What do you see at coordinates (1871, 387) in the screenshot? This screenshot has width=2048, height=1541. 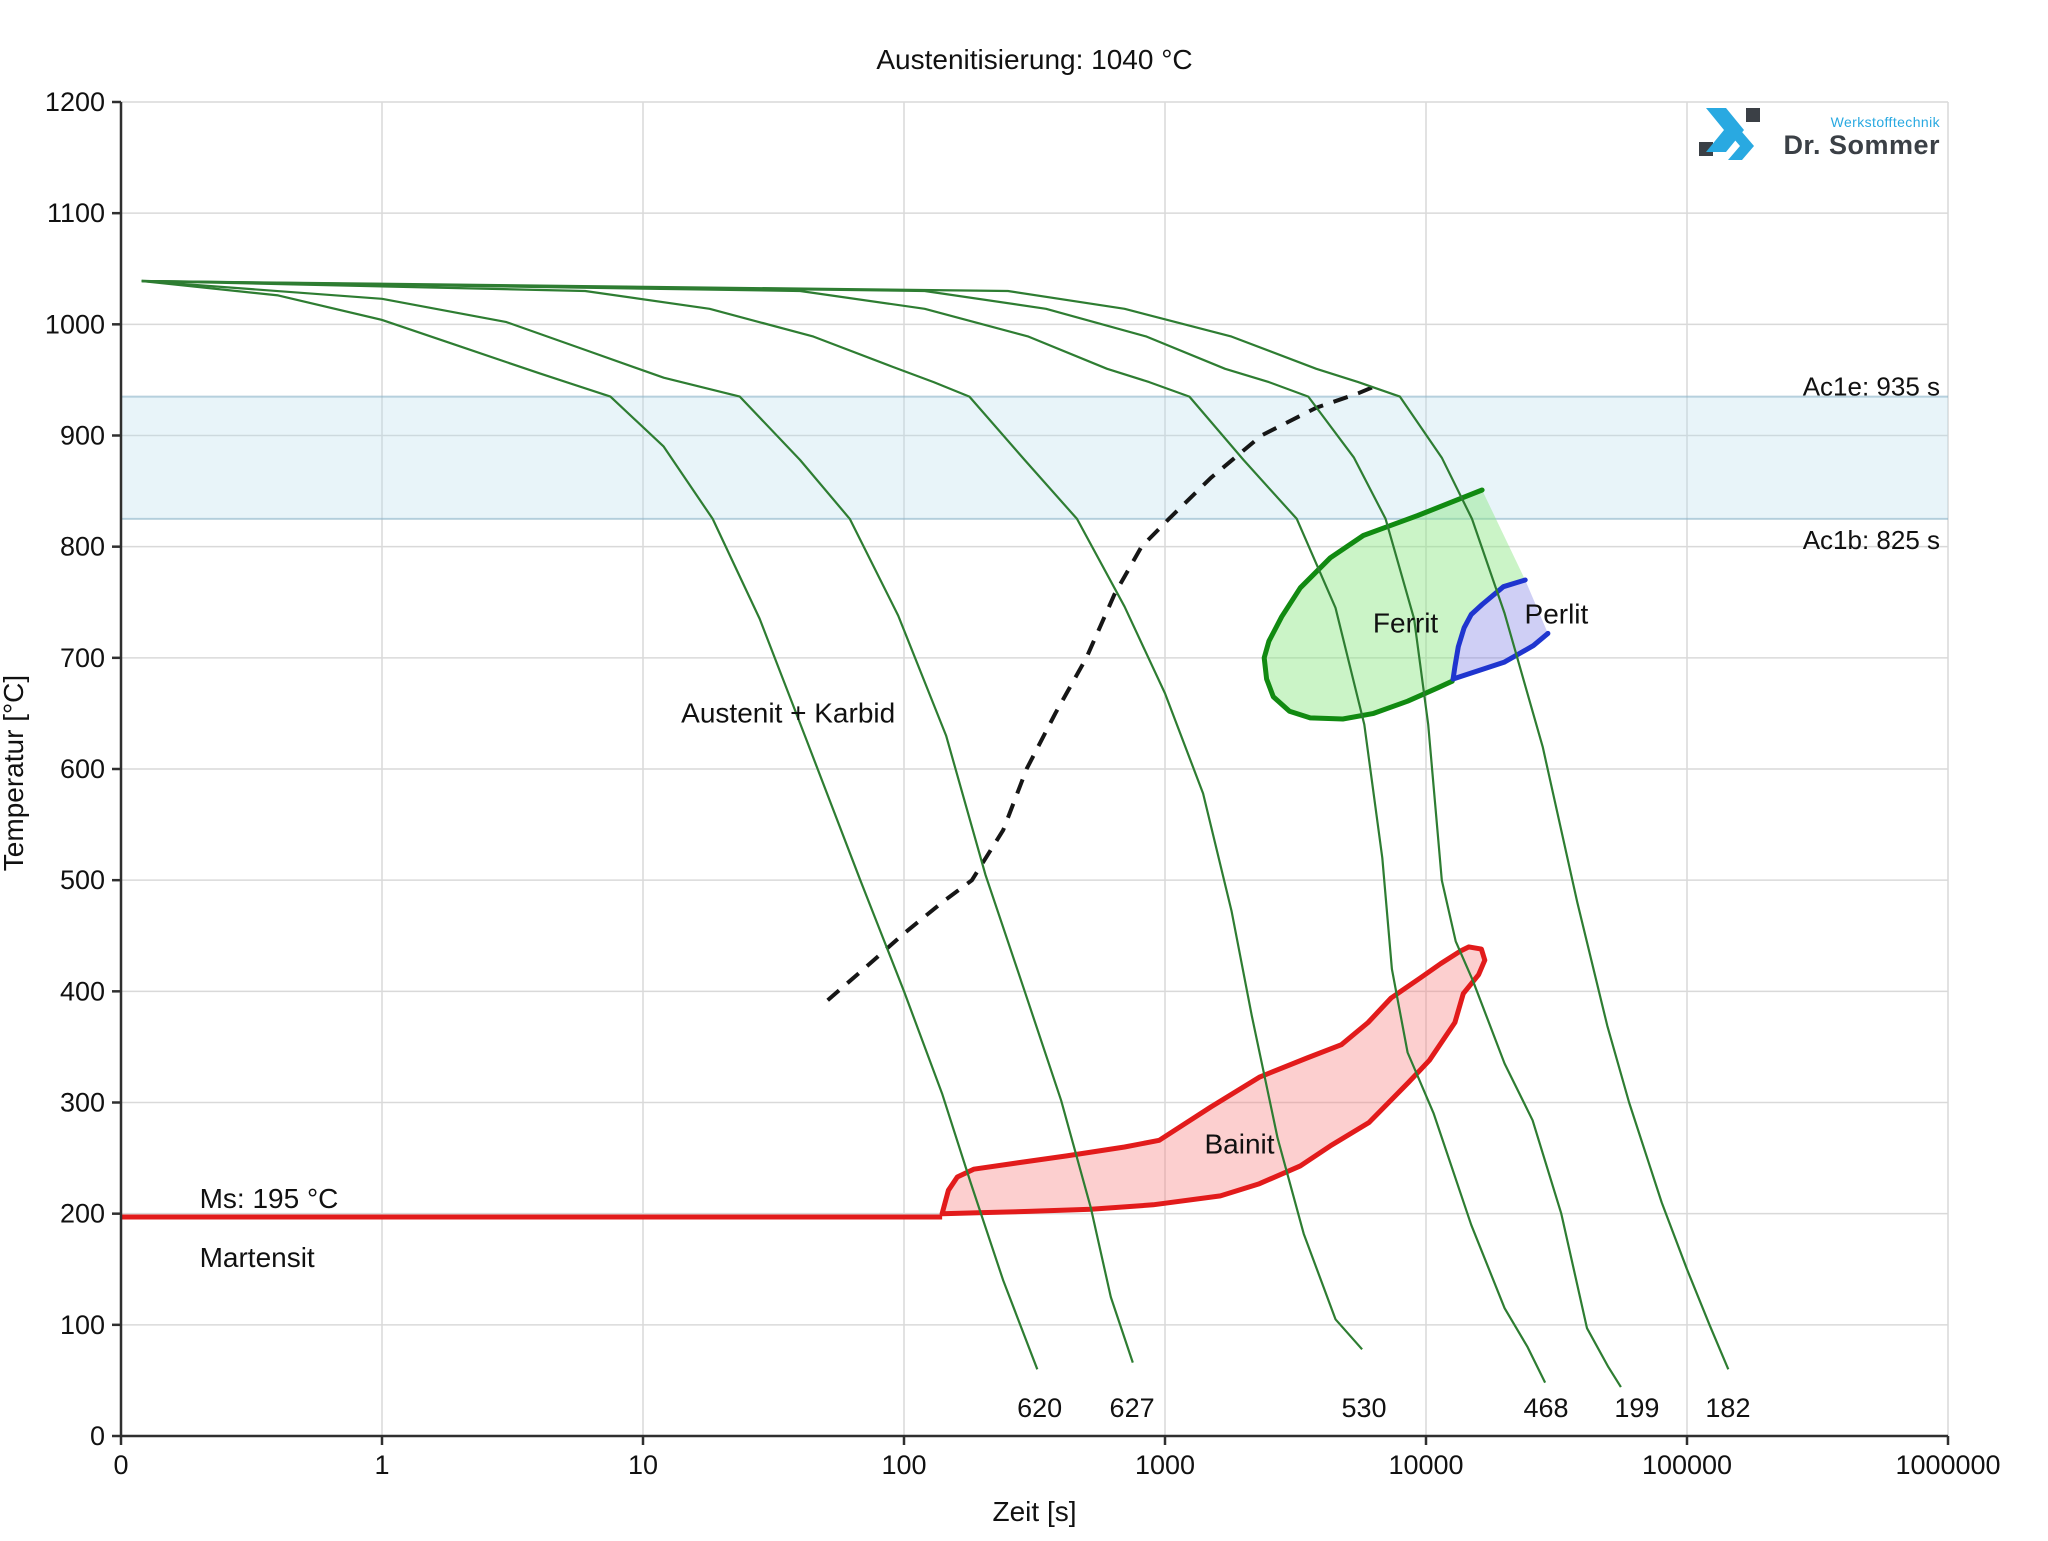 I see `ac1e-label: Ac1e: 935 s` at bounding box center [1871, 387].